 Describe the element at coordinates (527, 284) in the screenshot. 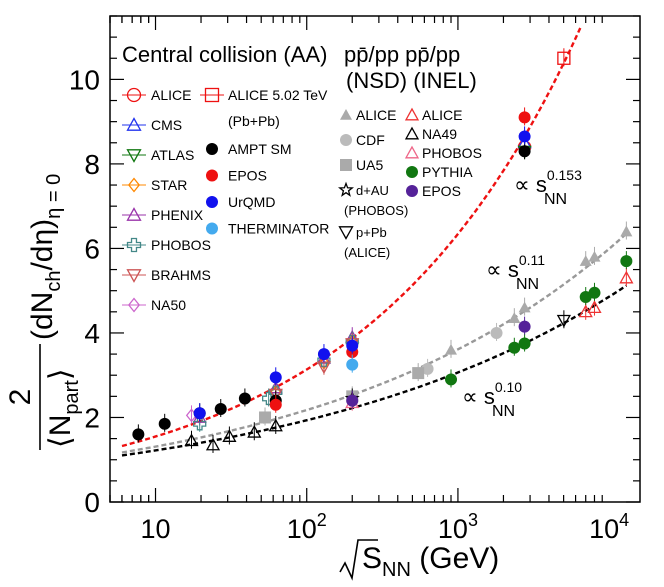

I see `fit-annotation-sub: NN` at that location.